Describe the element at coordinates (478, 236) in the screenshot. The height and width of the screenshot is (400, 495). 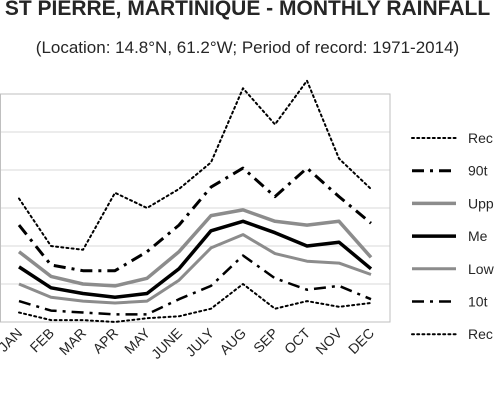
I see `legend-label: Me` at that location.